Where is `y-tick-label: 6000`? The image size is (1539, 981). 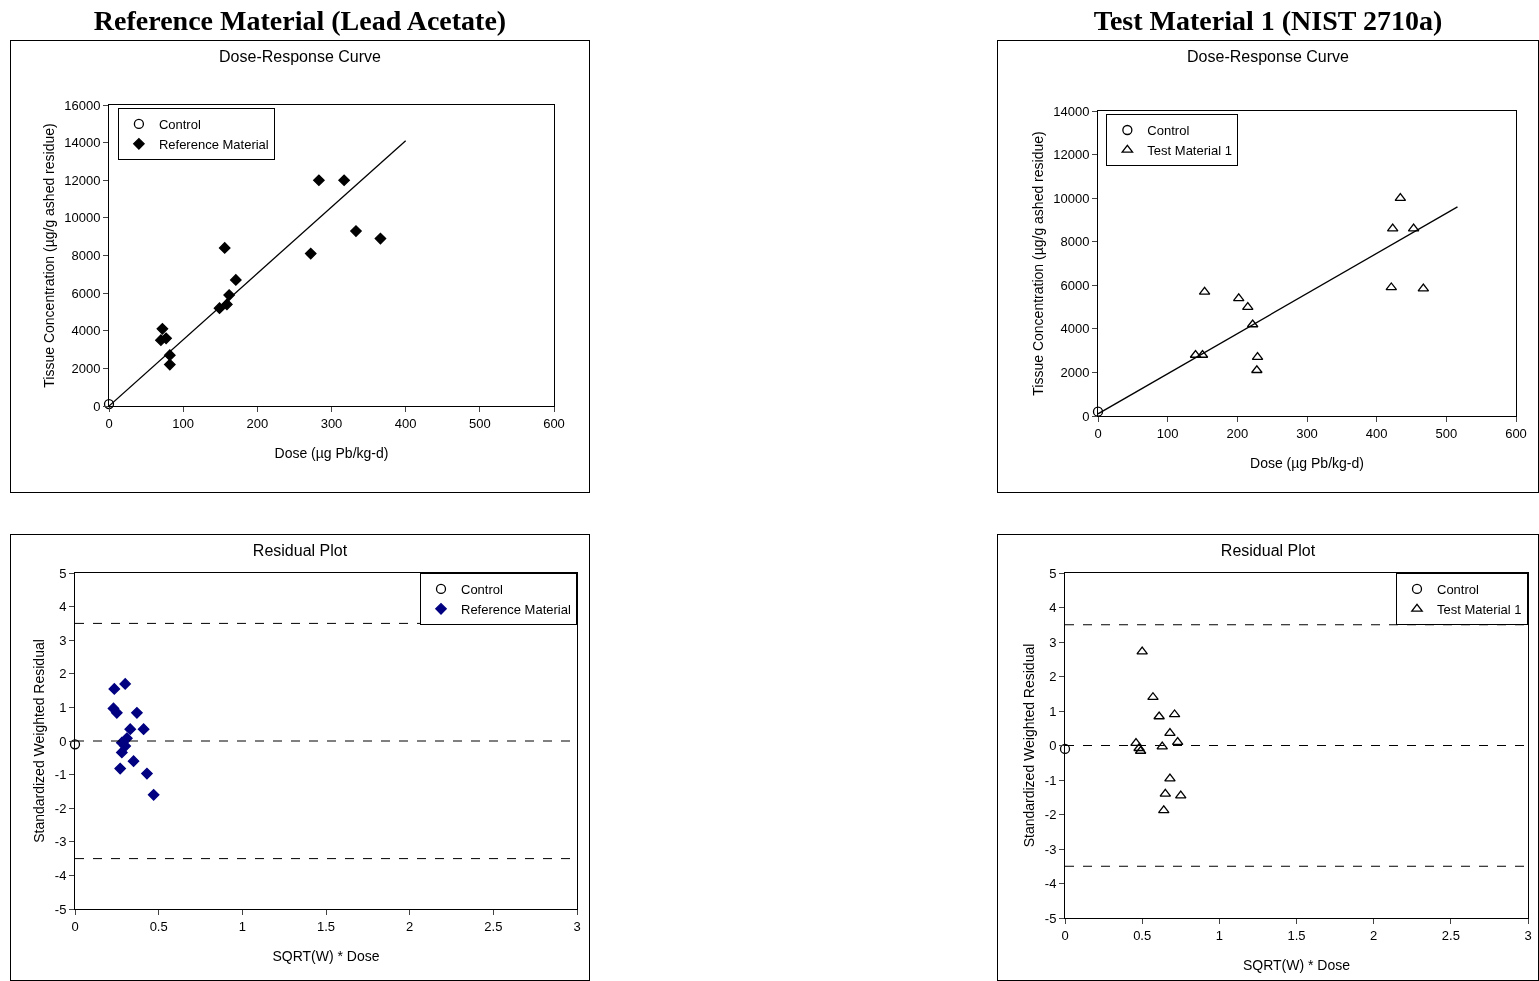 y-tick-label: 6000 is located at coordinates (86, 293).